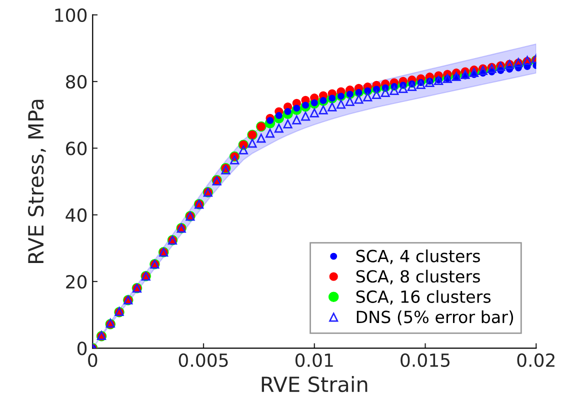 The width and height of the screenshot is (579, 413). I want to click on x-axis-title: RVE Strain, so click(315, 384).